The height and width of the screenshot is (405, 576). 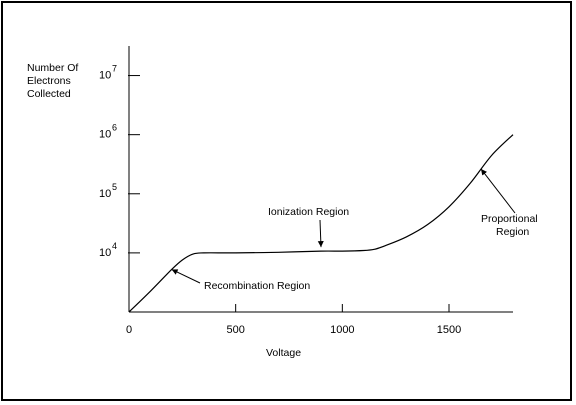 What do you see at coordinates (114, 187) in the screenshot?
I see `y-tick-label-exponent: 5` at bounding box center [114, 187].